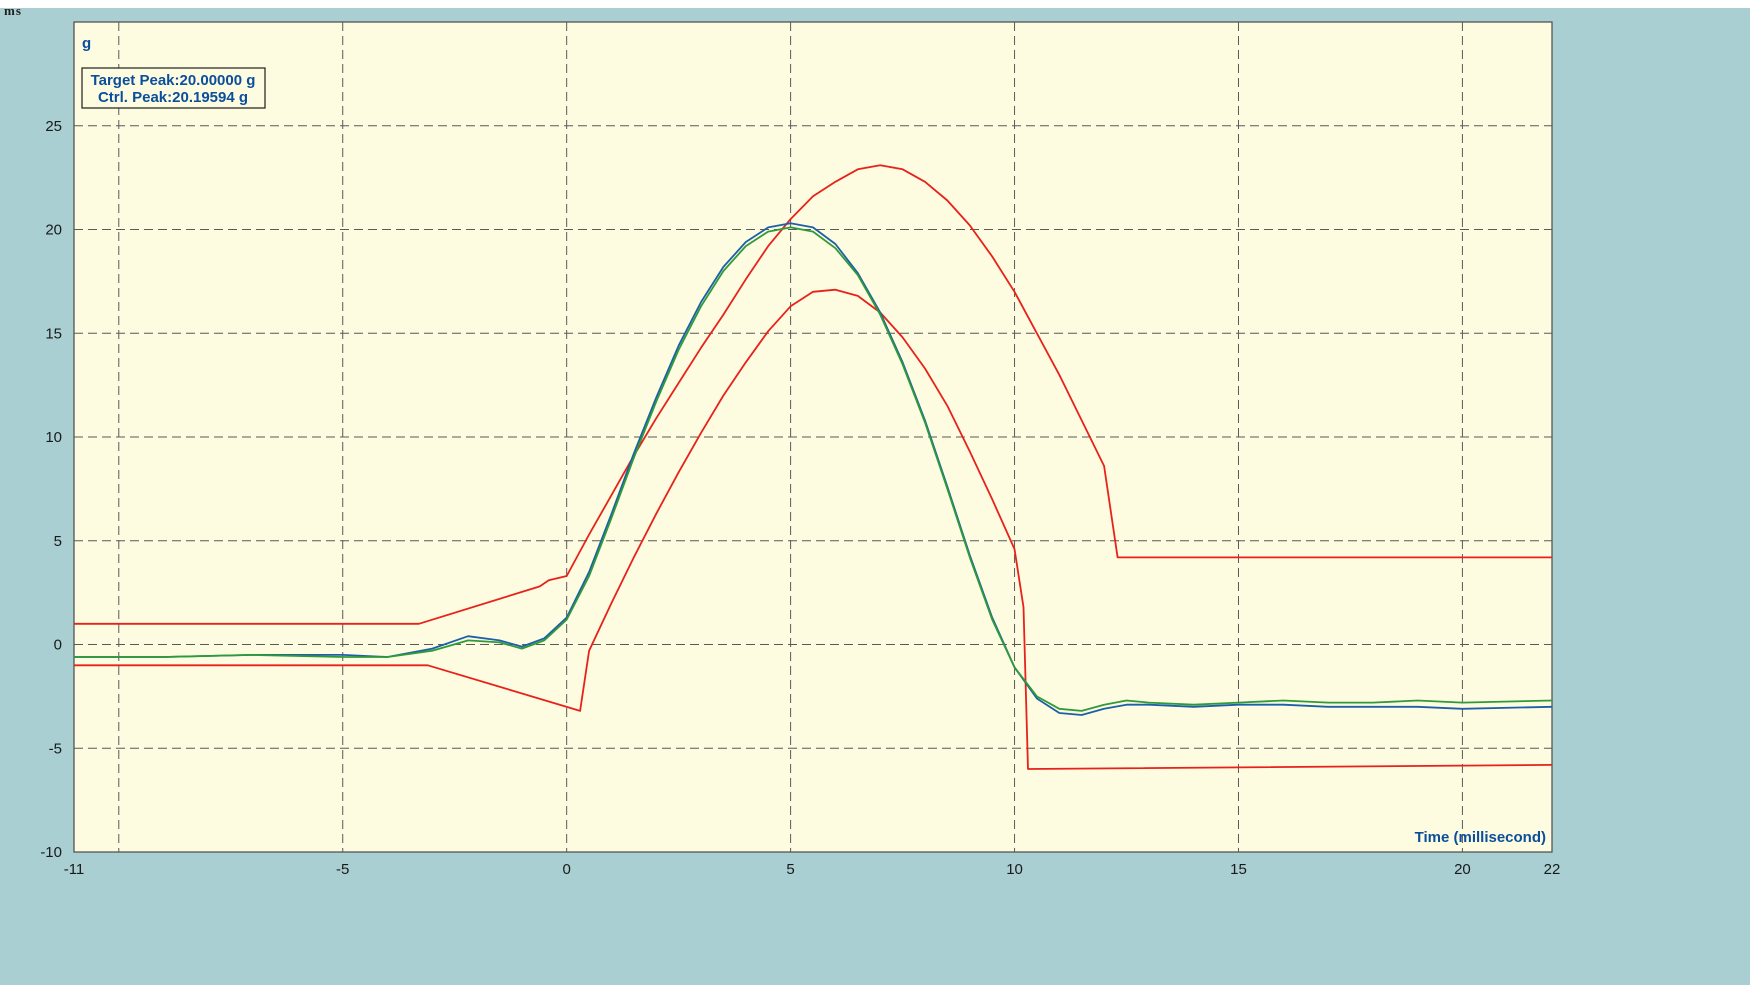 Image resolution: width=1750 pixels, height=985 pixels. I want to click on x-tick-label: 10, so click(1014, 869).